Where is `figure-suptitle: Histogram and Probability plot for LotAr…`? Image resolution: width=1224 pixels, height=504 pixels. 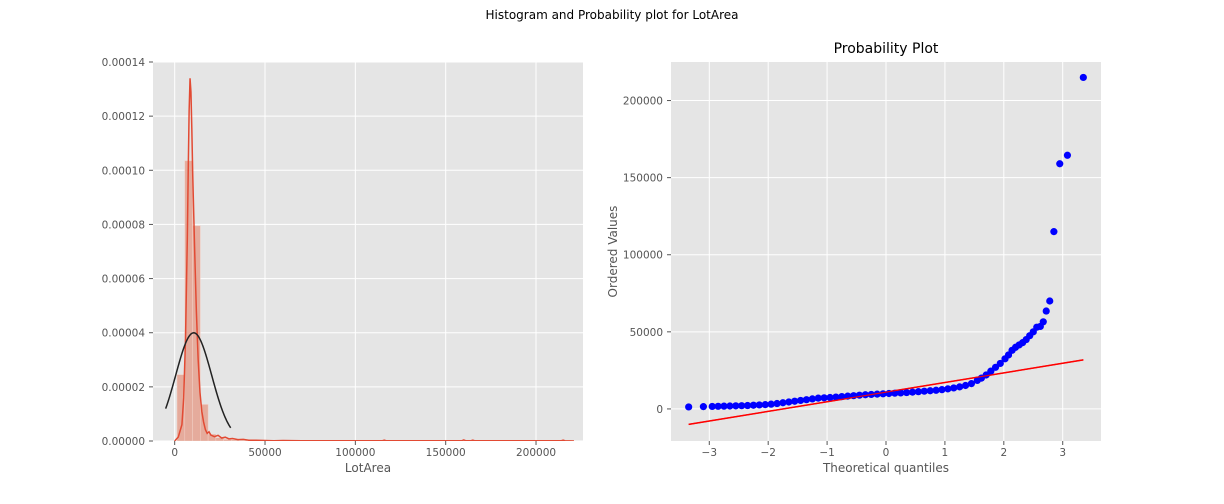 figure-suptitle: Histogram and Probability plot for LotAr… is located at coordinates (612, 15).